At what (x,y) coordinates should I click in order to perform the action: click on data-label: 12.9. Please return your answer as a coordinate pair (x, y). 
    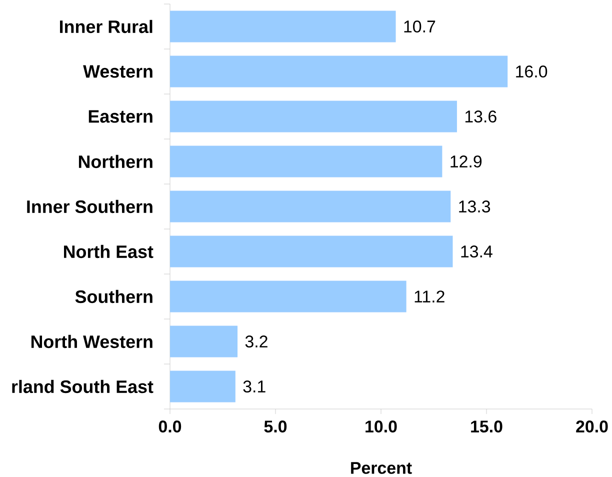
    Looking at the image, I should click on (466, 162).